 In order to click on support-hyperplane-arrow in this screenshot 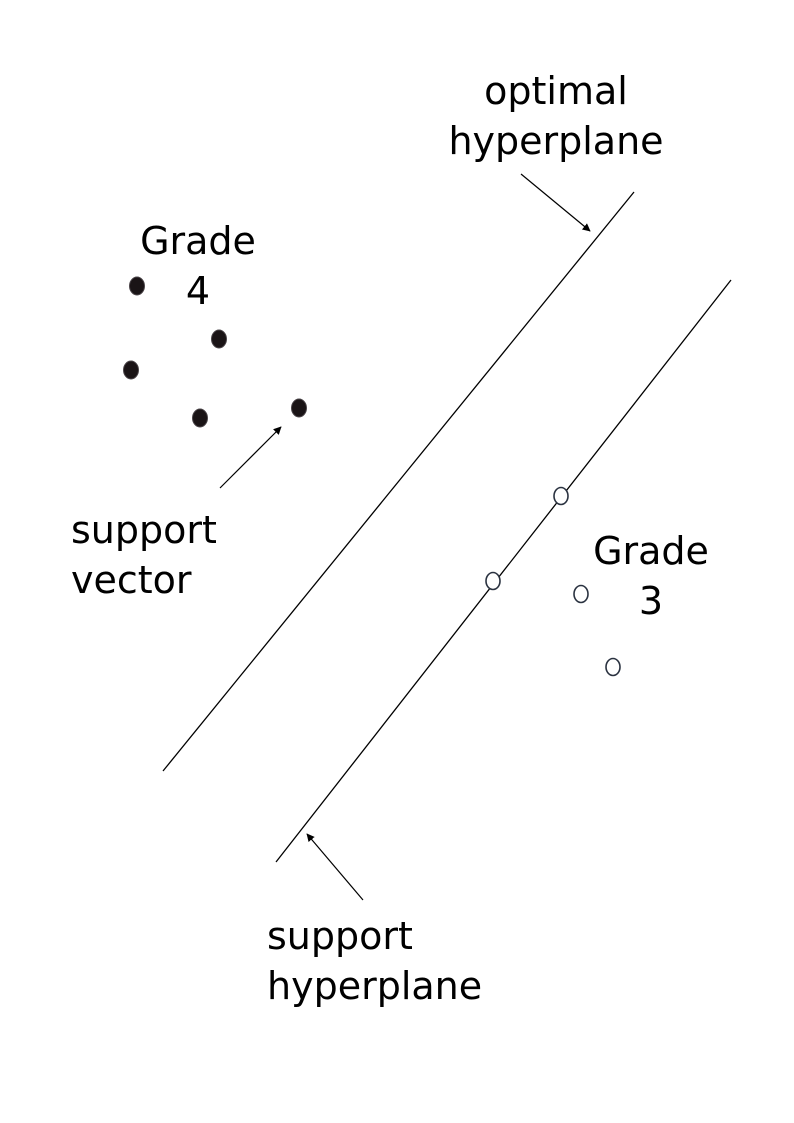, I will do `click(335, 867)`.